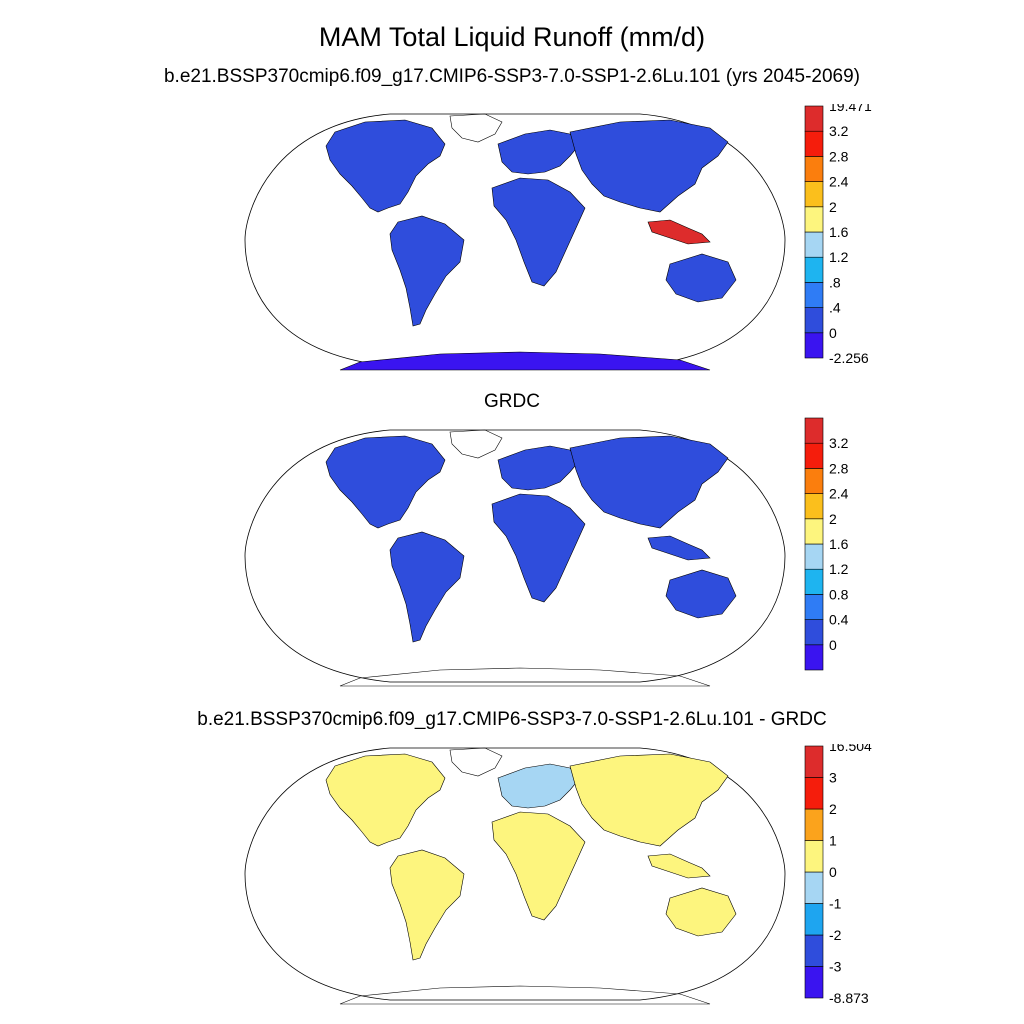  I want to click on panel-2-colorbar: 0 0.4 0.8 1.2 1.6 2 2.4 2.8 3.2, so click(826, 544).